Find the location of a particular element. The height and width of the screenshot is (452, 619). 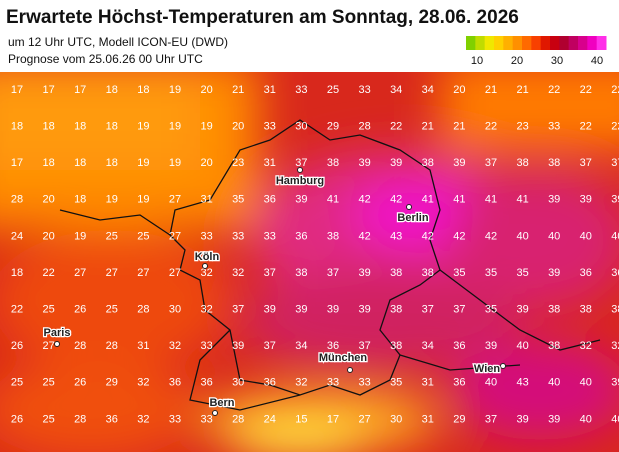

temperature: 43 is located at coordinates (396, 236).